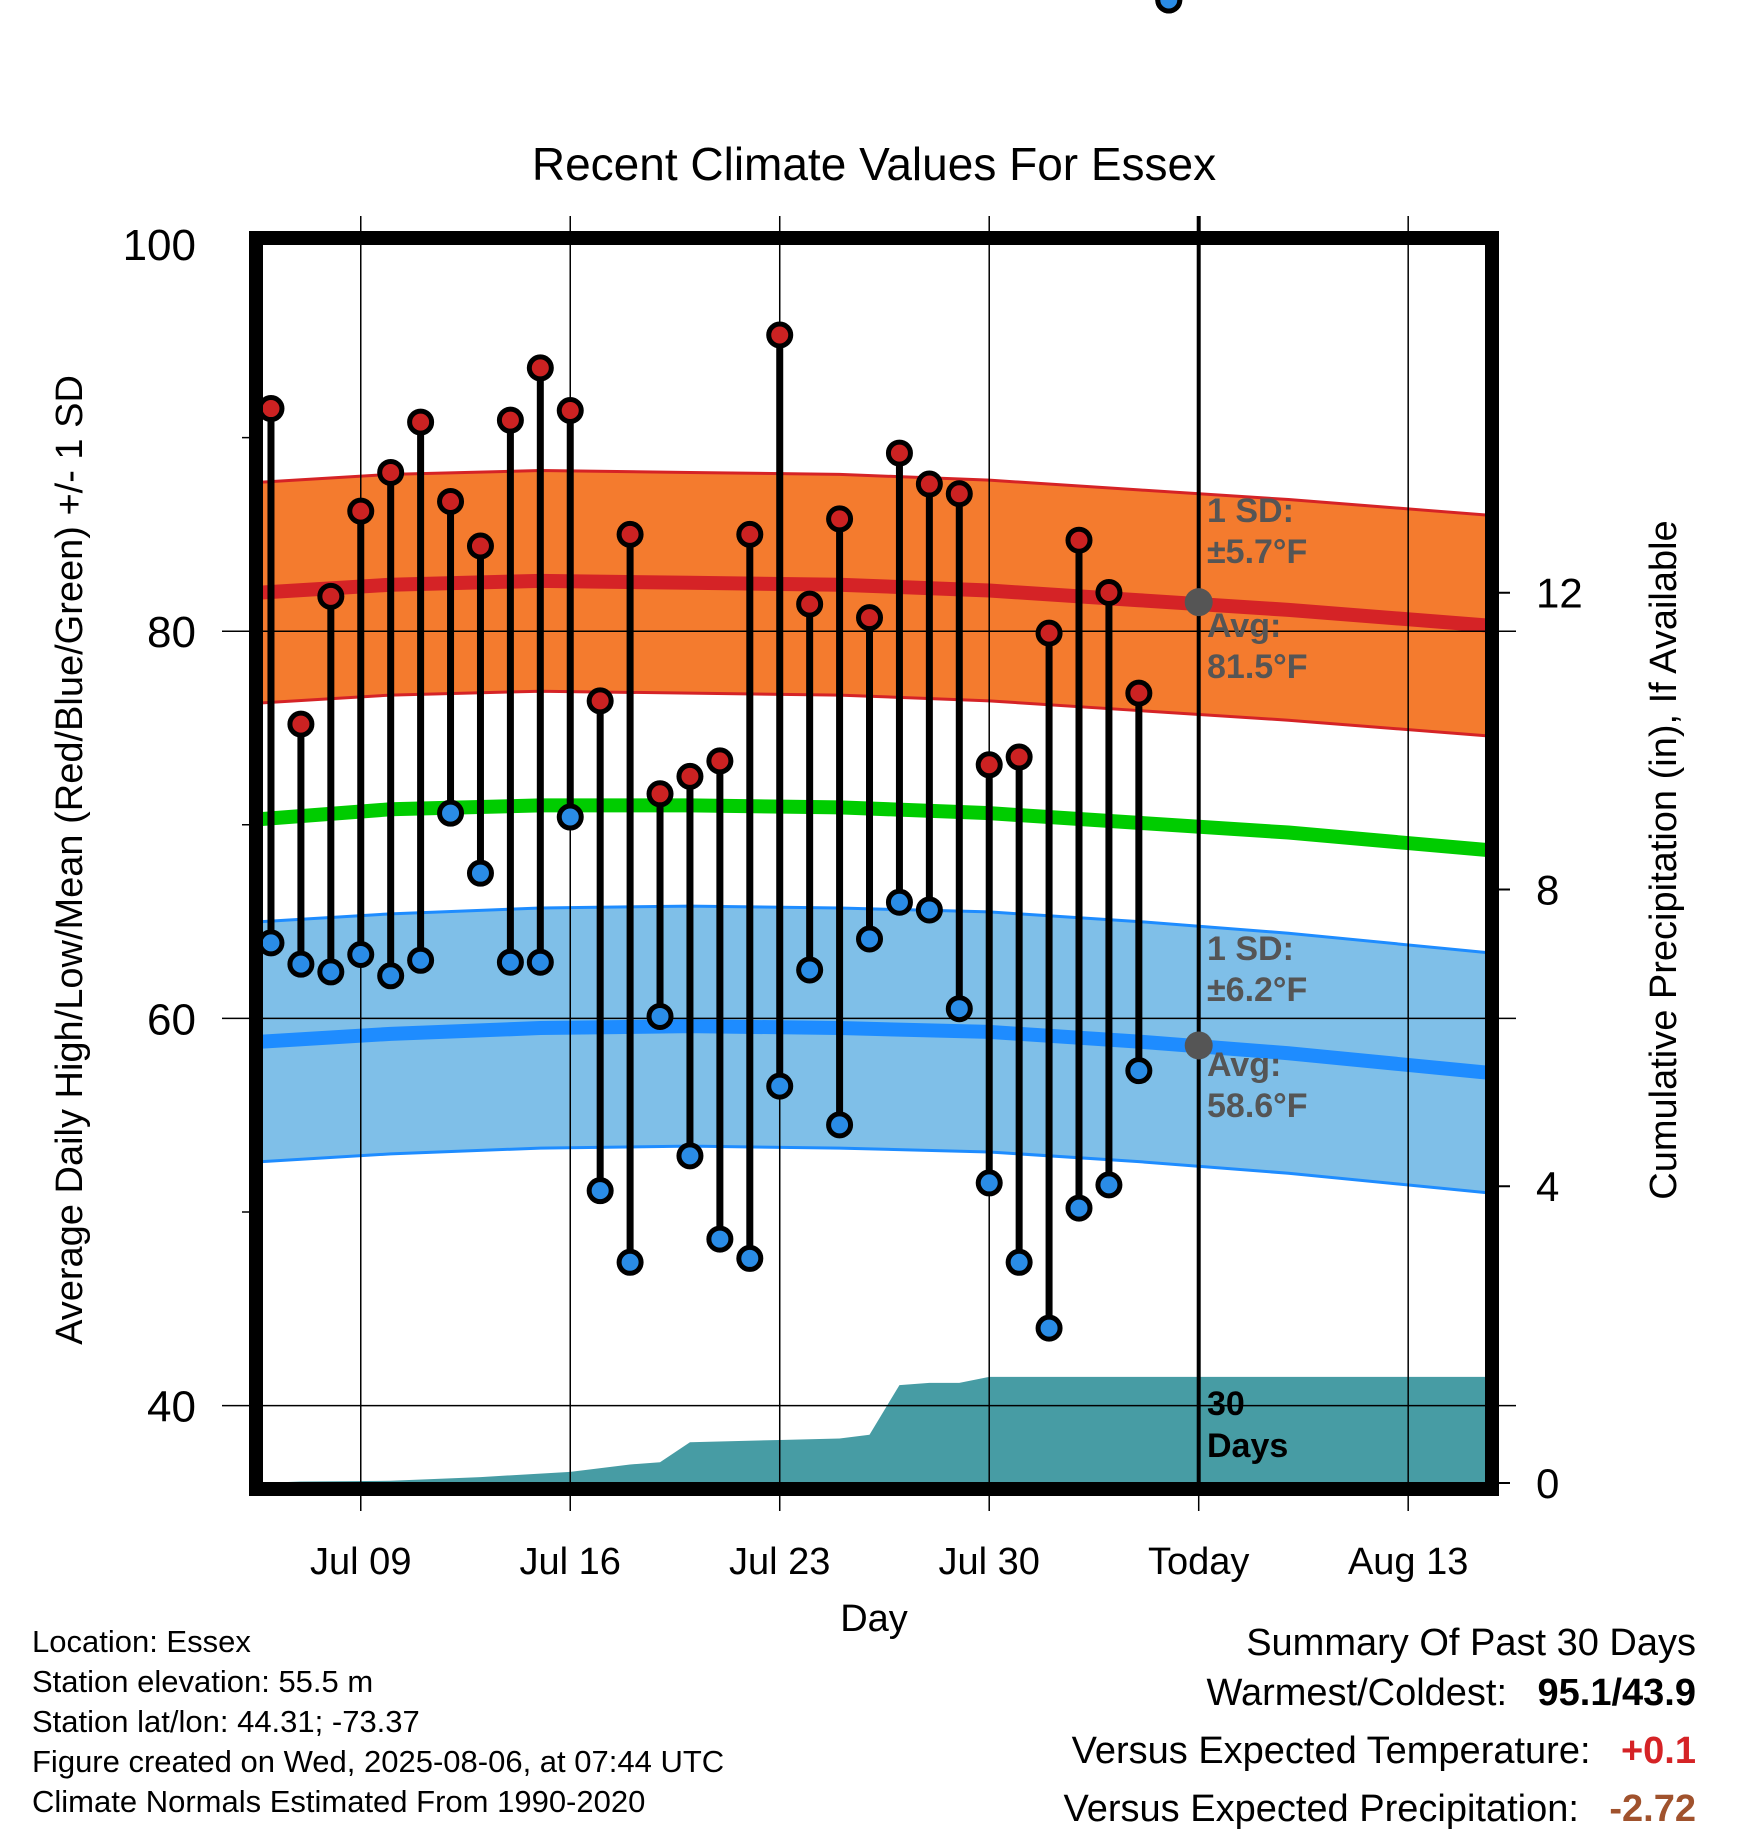 The height and width of the screenshot is (1842, 1748). What do you see at coordinates (1244, 626) in the screenshot?
I see `high-avg-label: Avg:` at bounding box center [1244, 626].